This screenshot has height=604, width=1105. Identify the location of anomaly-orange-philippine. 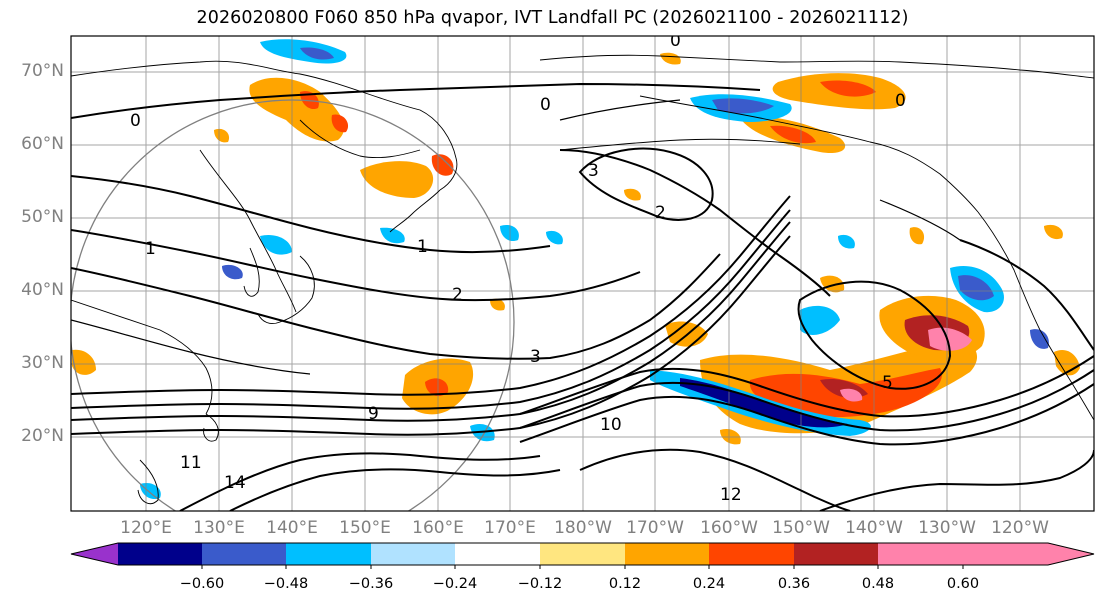
(84, 362).